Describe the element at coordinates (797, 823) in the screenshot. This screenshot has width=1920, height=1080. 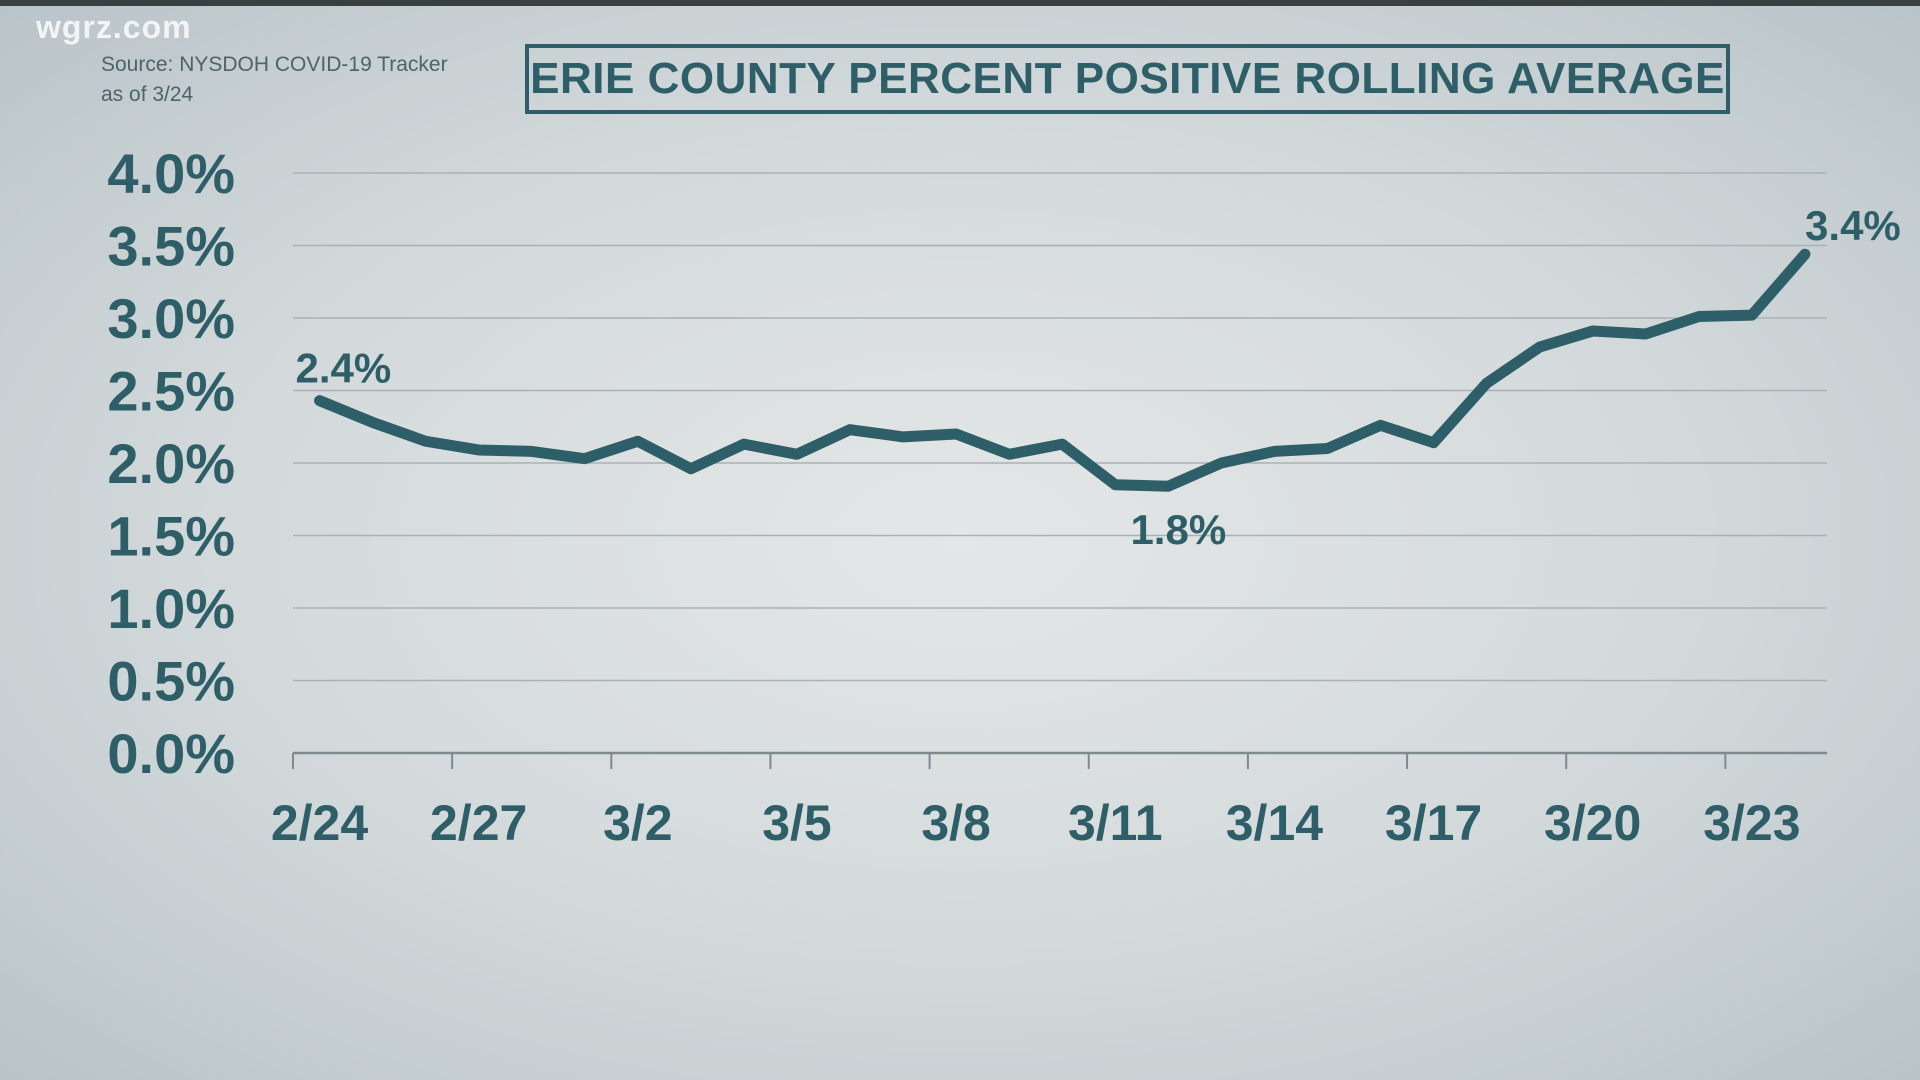
I see `x-tick-label: 3/5` at that location.